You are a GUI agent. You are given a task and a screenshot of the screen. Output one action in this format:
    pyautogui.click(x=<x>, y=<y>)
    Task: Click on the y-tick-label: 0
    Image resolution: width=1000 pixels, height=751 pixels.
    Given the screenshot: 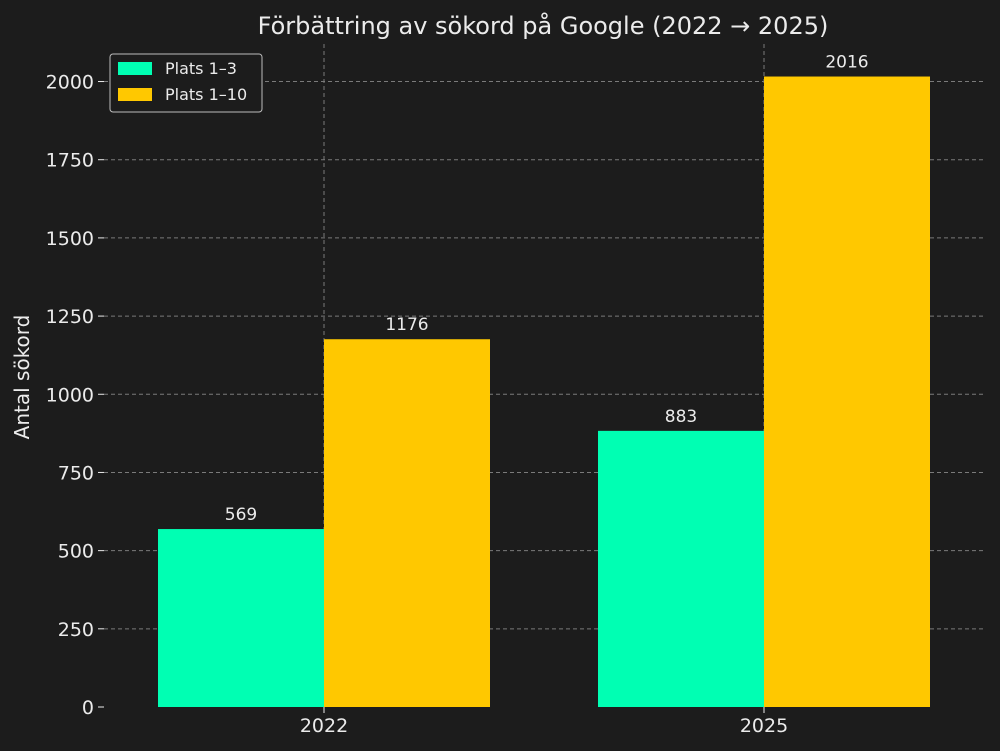 What is the action you would take?
    pyautogui.click(x=88, y=708)
    